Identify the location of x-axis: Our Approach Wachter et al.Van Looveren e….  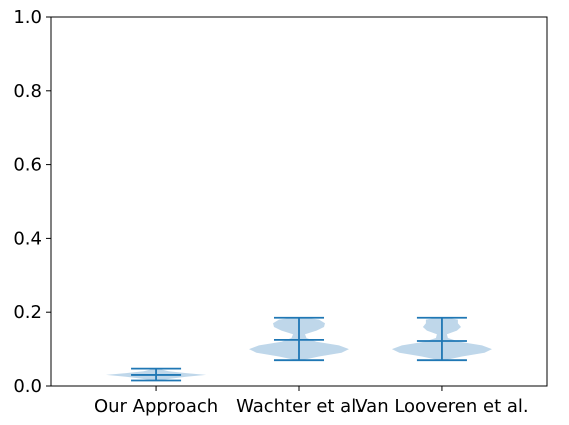
(311, 401).